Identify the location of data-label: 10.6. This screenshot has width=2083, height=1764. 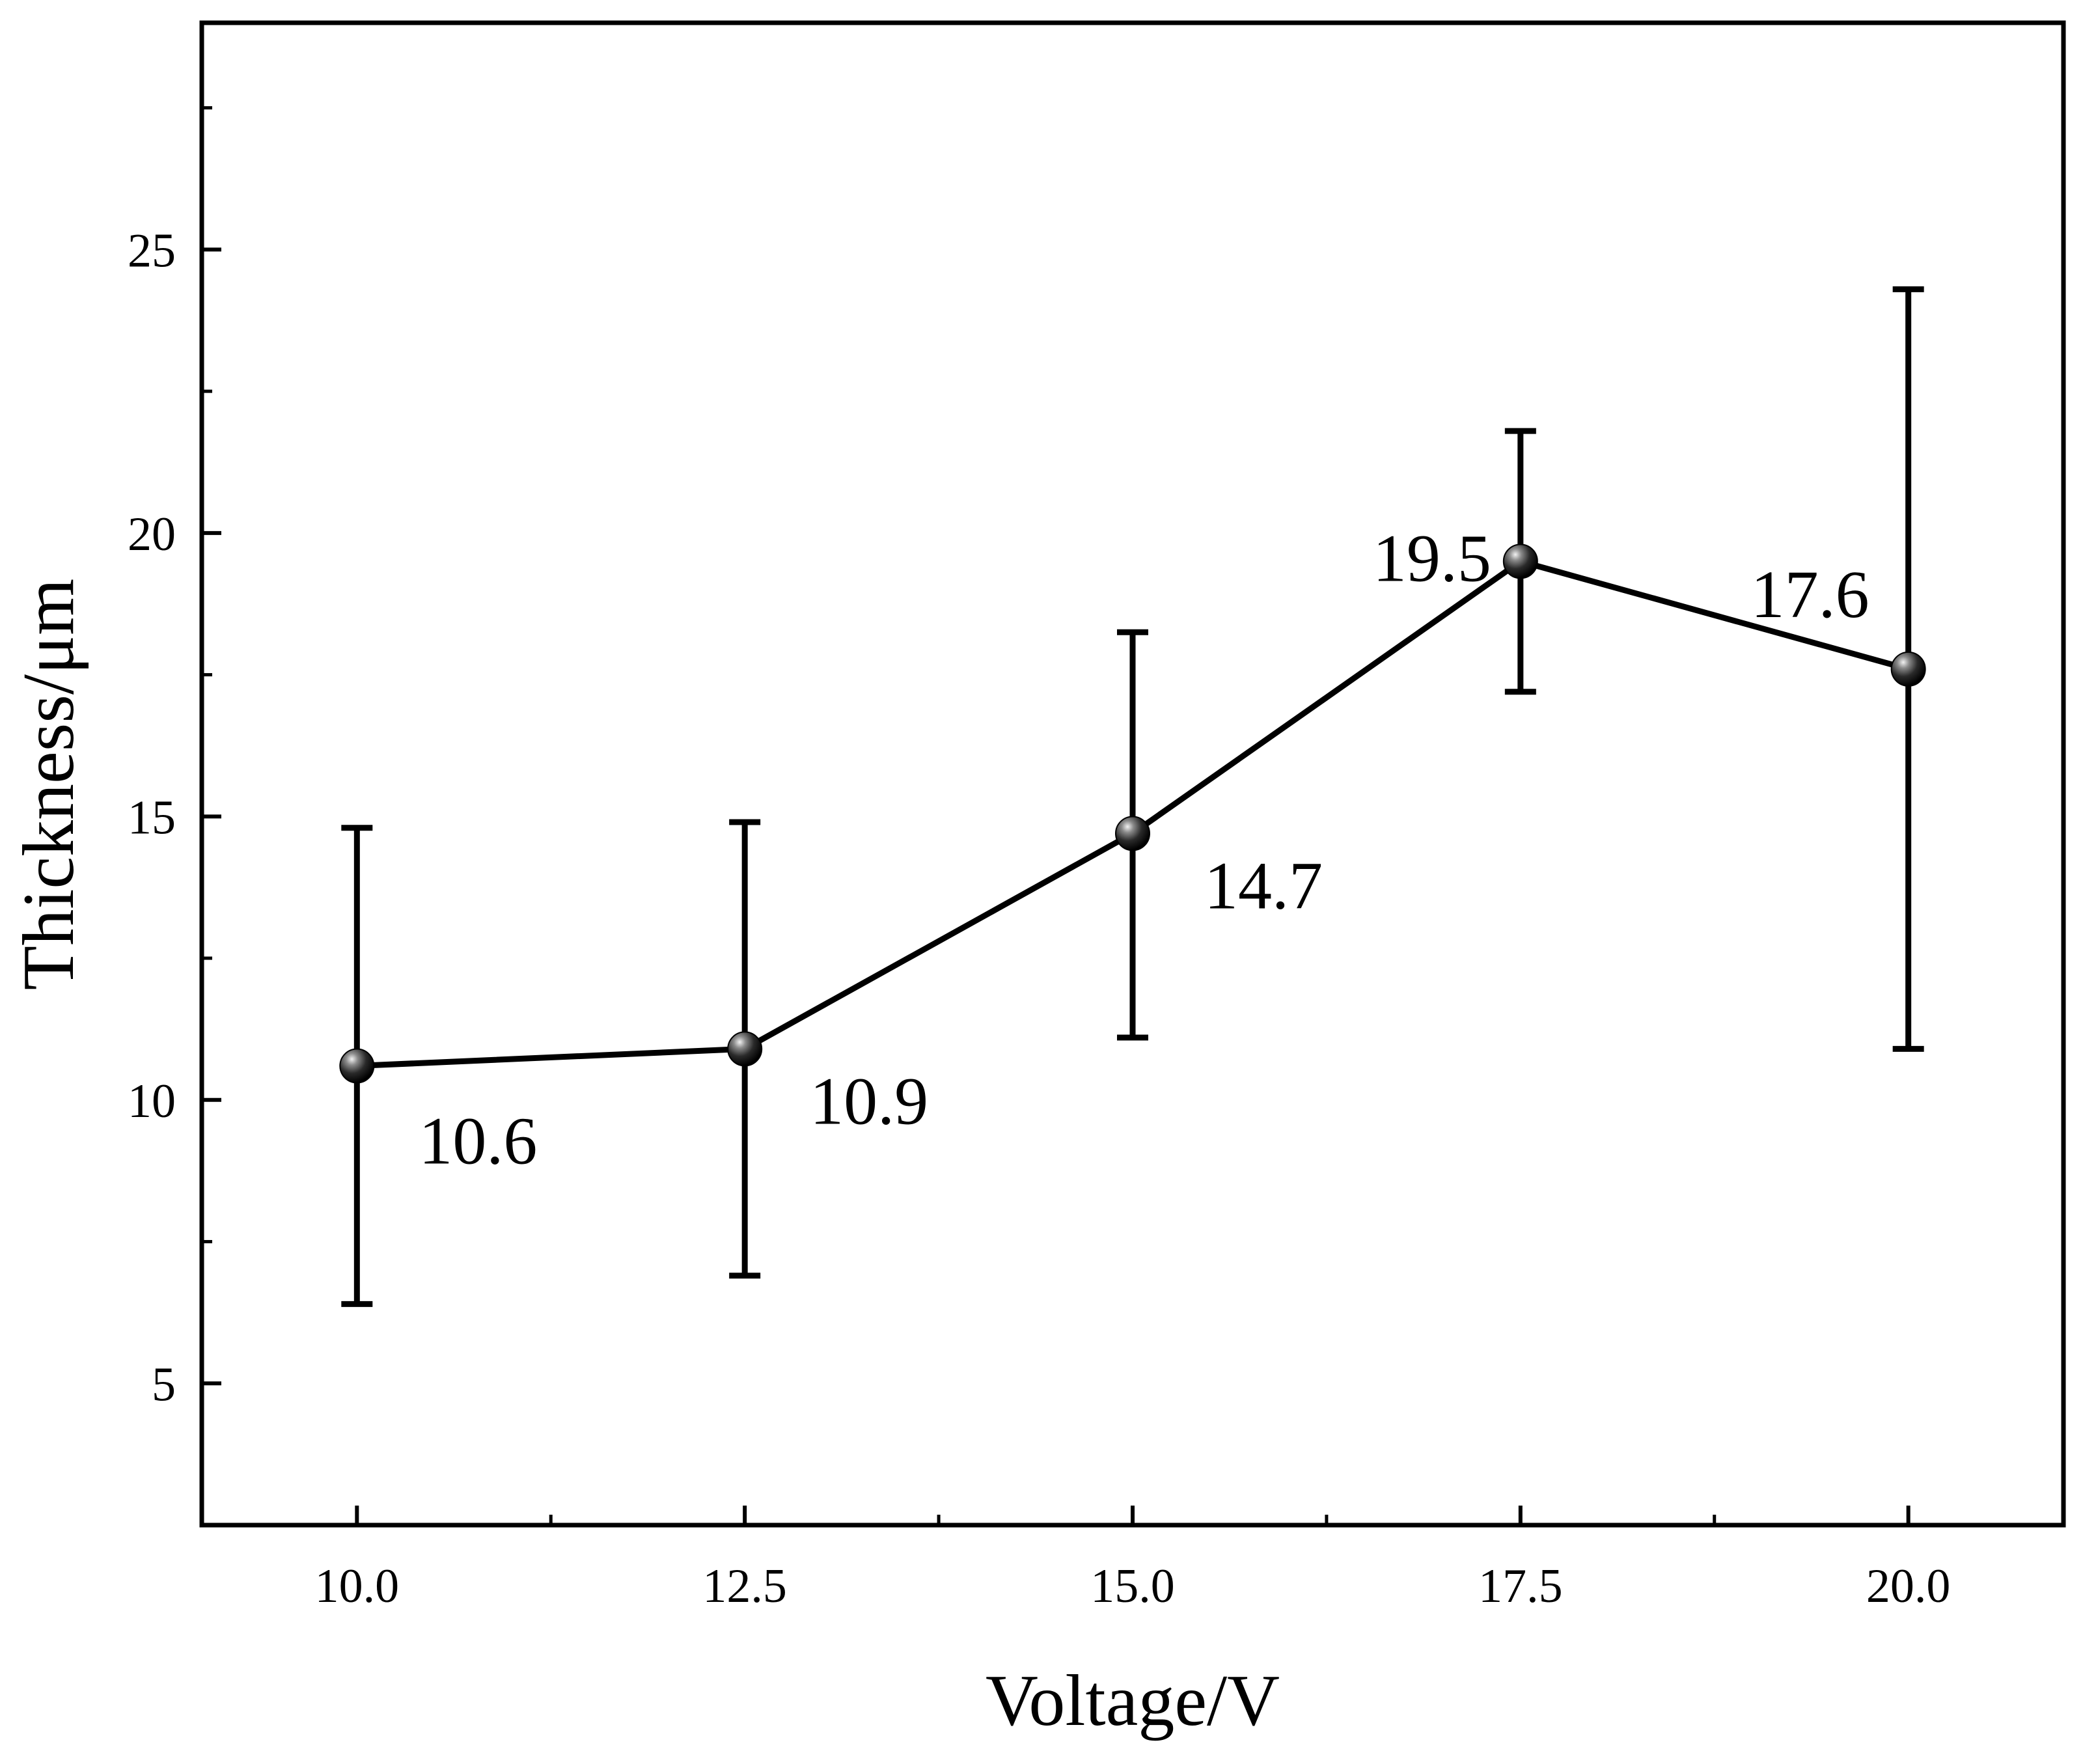
(478, 1141).